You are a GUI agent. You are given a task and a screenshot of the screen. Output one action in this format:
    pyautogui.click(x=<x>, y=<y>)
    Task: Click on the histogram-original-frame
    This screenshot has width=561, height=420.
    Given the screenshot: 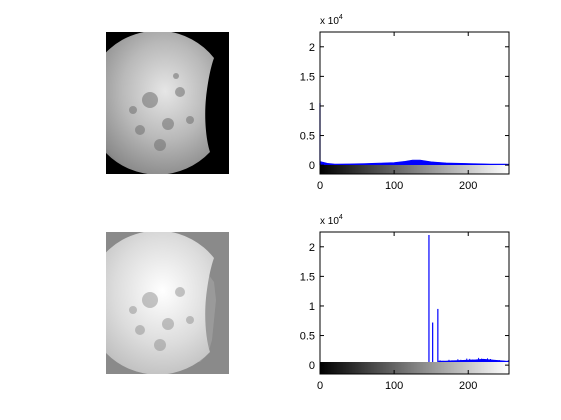 What is the action you would take?
    pyautogui.click(x=414, y=103)
    